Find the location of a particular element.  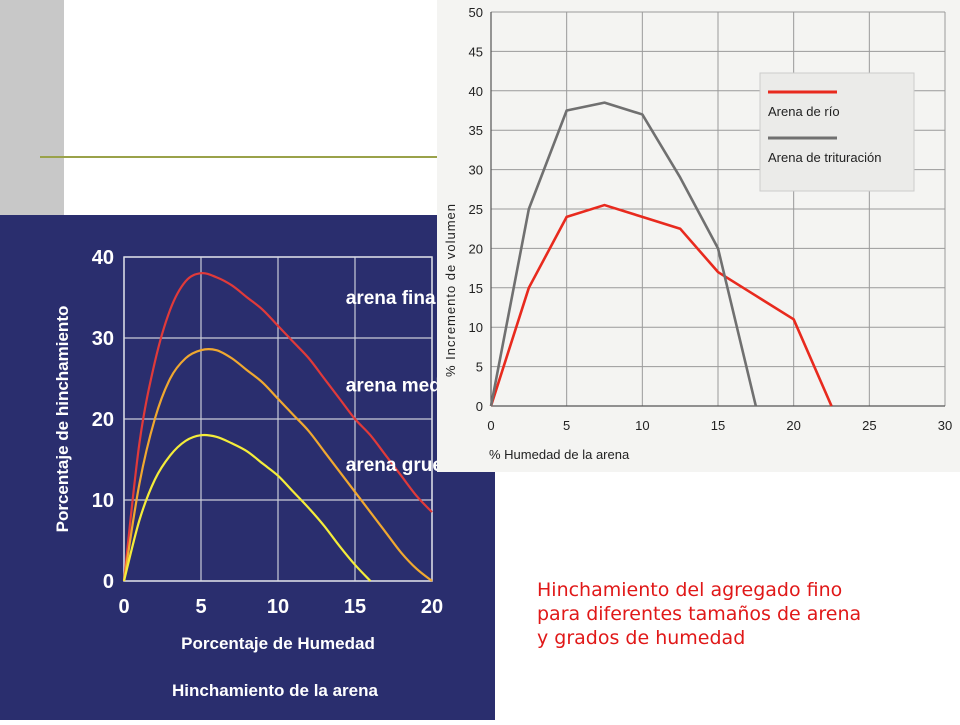

legend-label-arena-de-rio: Arena de río is located at coordinates (804, 111).